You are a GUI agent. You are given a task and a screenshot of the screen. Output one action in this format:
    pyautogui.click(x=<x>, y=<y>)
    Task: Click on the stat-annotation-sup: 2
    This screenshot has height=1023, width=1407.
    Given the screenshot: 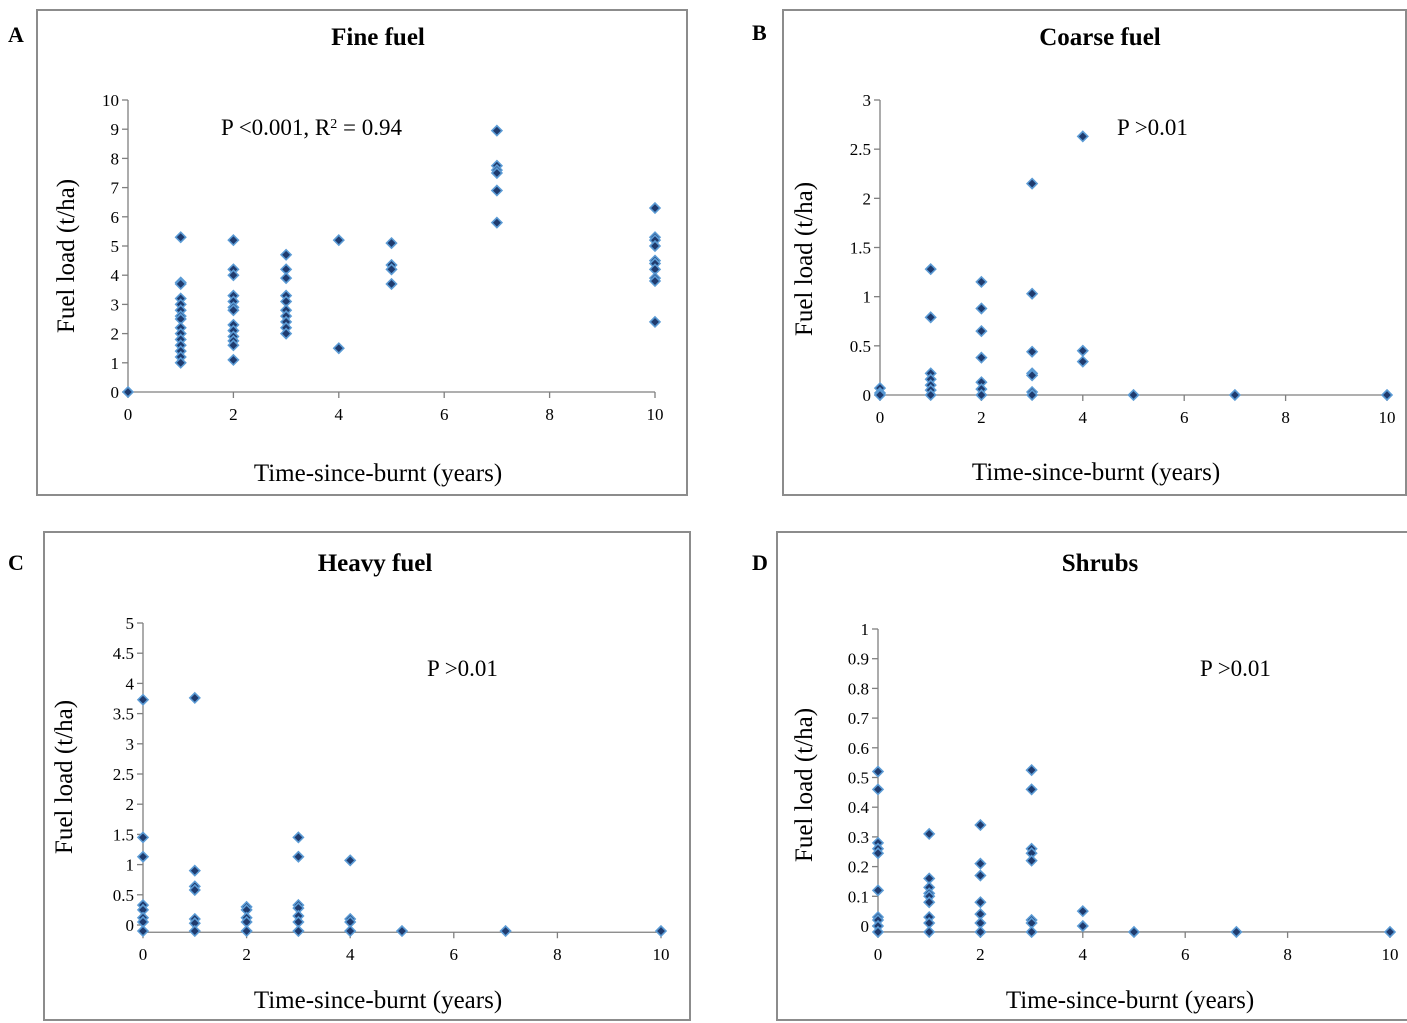 What is the action you would take?
    pyautogui.click(x=333, y=124)
    